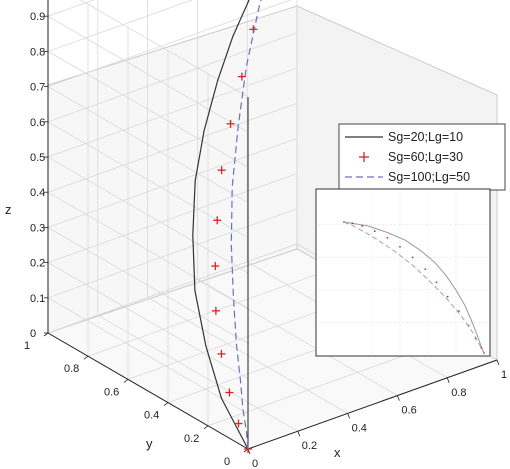 The height and width of the screenshot is (469, 510). Describe the element at coordinates (425, 157) in the screenshot. I see `legend-label: Sg=60;Lg=30` at that location.